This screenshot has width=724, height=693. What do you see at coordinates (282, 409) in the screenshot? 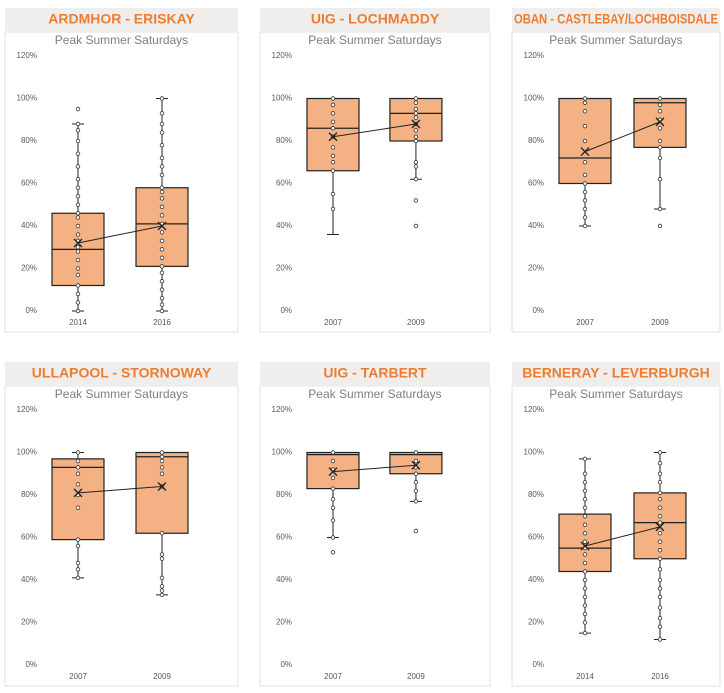
I see `y-tick-label: 120%` at bounding box center [282, 409].